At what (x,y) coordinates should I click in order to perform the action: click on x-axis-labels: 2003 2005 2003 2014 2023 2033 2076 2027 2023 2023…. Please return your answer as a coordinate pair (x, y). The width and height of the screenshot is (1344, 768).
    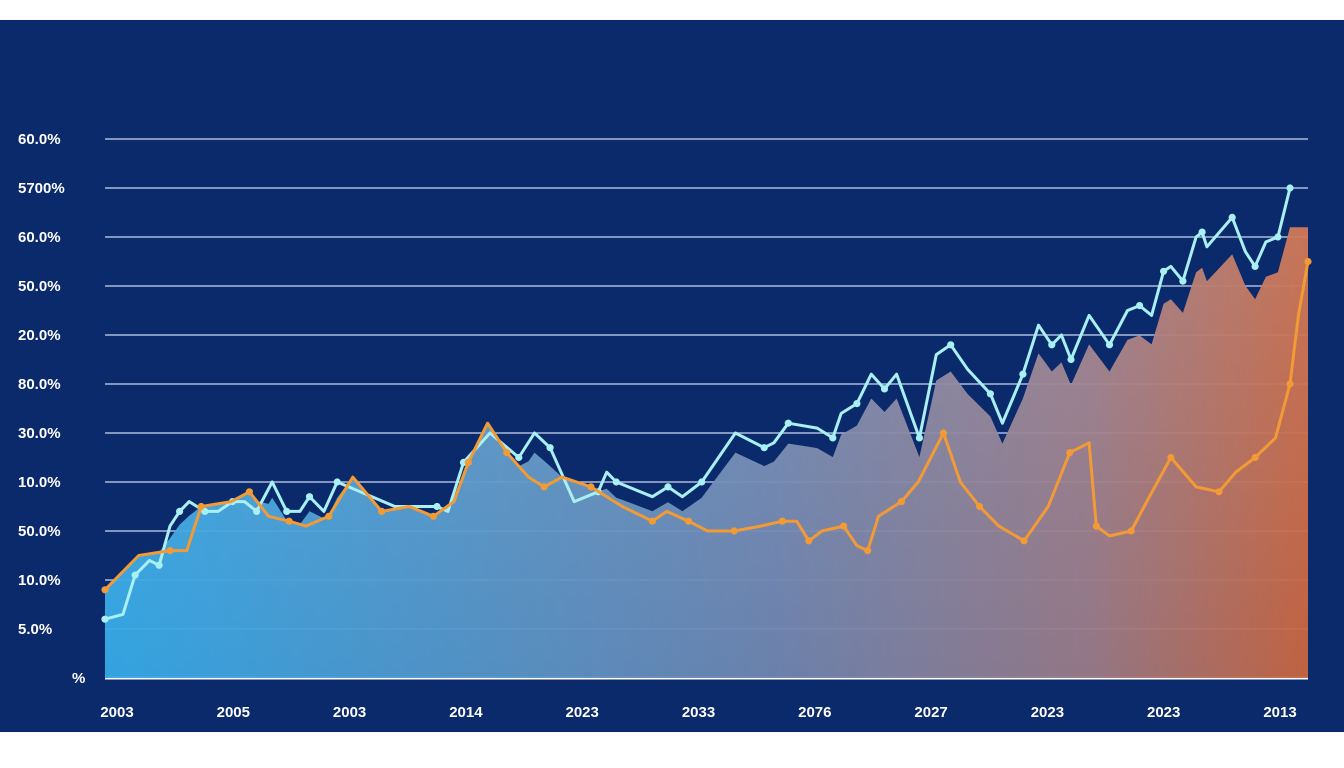
    Looking at the image, I should click on (698, 712).